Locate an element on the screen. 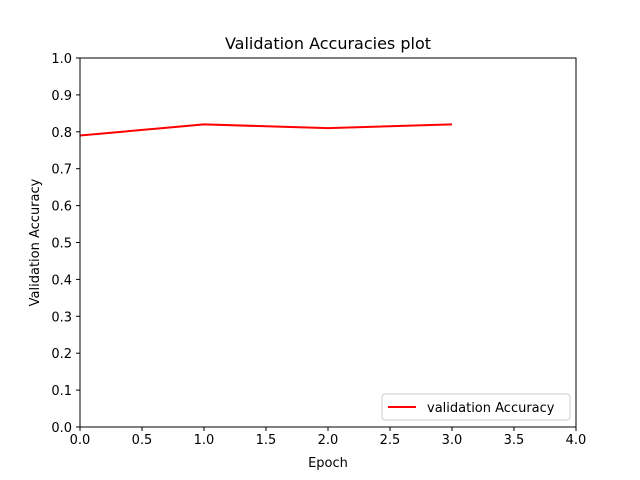 This screenshot has height=480, width=640. x-tick-label: 4.0 is located at coordinates (576, 440).